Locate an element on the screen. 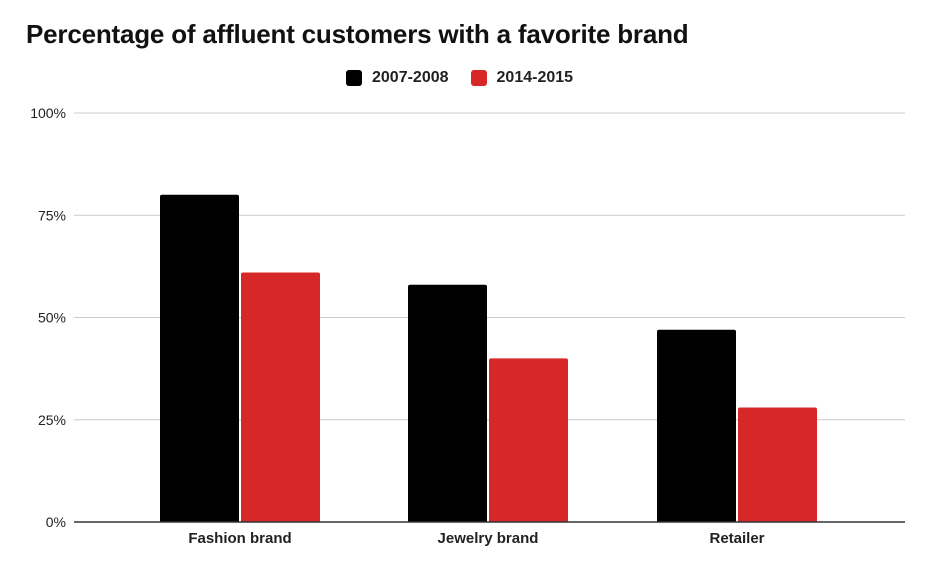 The height and width of the screenshot is (574, 930). legend-item-series-1: 2007-2008 is located at coordinates (397, 78).